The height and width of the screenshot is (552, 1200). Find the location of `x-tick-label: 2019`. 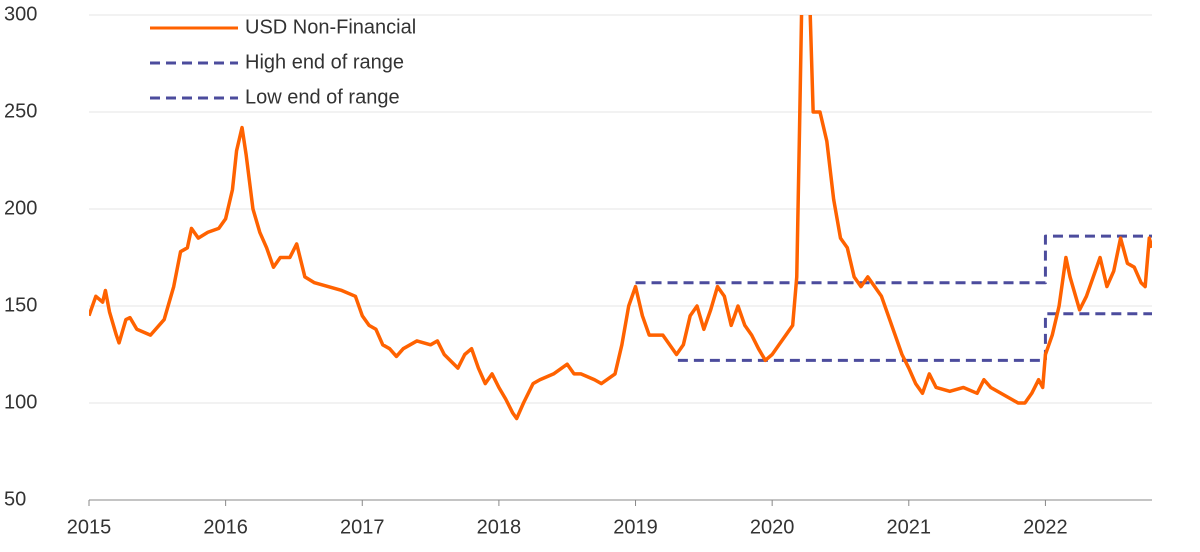

x-tick-label: 2019 is located at coordinates (635, 527).